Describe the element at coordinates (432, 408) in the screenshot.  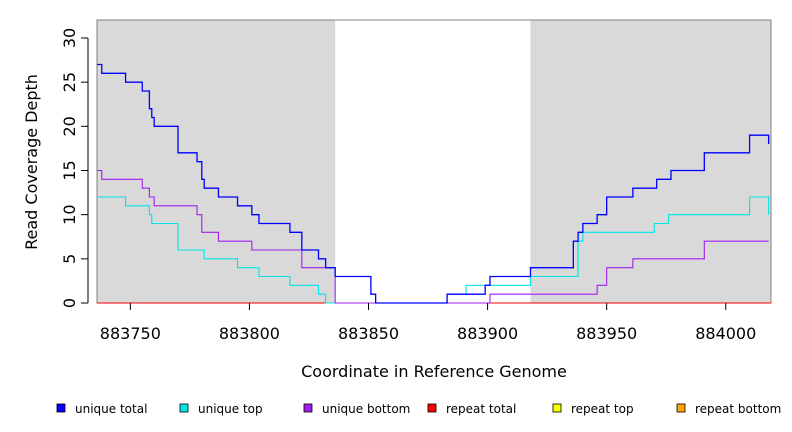
I see `legend-swatch-repeat-total` at that location.